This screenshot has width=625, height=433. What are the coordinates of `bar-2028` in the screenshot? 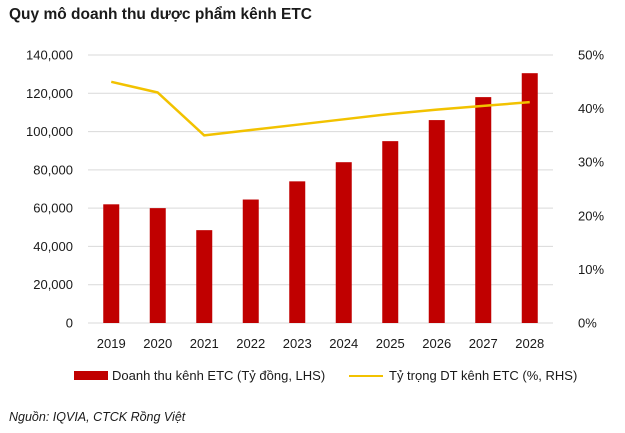 It's located at (529, 198).